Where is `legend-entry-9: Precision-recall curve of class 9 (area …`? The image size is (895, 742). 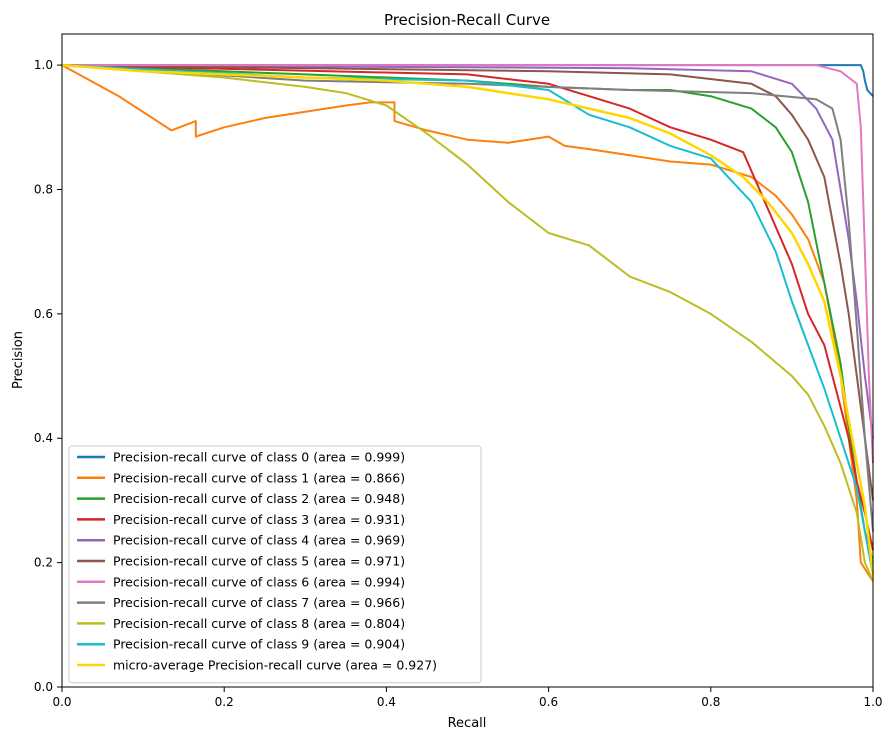 legend-entry-9: Precision-recall curve of class 9 (area … is located at coordinates (259, 644).